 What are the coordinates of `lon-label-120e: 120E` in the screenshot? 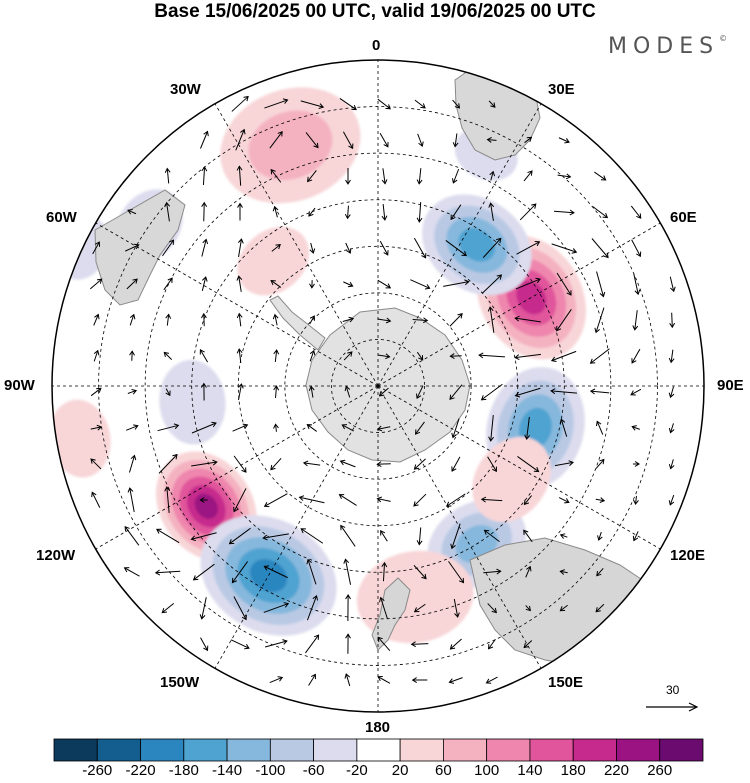 It's located at (688, 555).